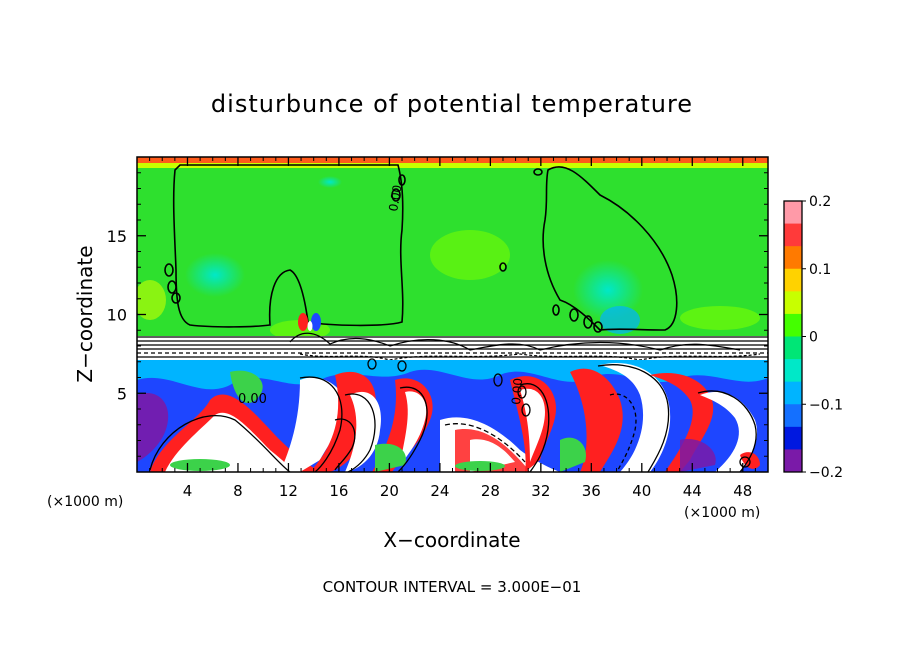  I want to click on colorbar-tick-label: 0.1, so click(820, 270).